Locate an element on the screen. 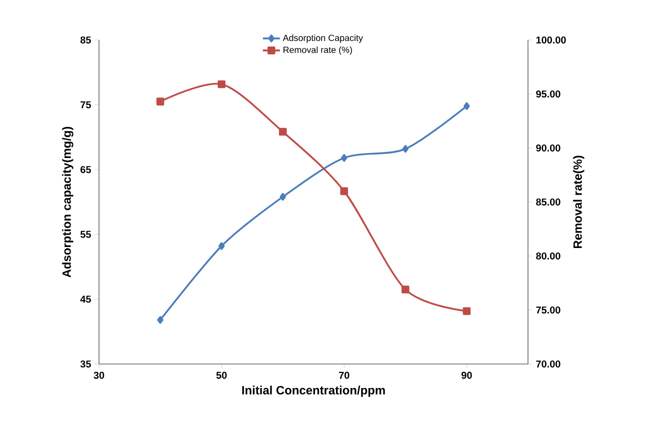 Image resolution: width=655 pixels, height=440 pixels. x-axis-title: Initial Concentration/ppm is located at coordinates (313, 391).